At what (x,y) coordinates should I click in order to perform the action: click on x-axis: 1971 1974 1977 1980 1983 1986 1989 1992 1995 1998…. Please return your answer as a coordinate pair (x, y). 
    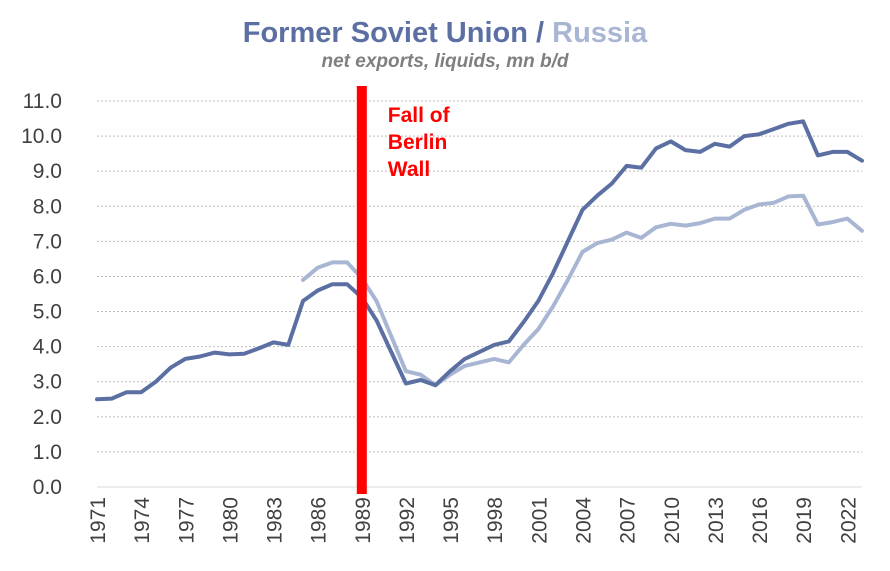
    Looking at the image, I should click on (473, 520).